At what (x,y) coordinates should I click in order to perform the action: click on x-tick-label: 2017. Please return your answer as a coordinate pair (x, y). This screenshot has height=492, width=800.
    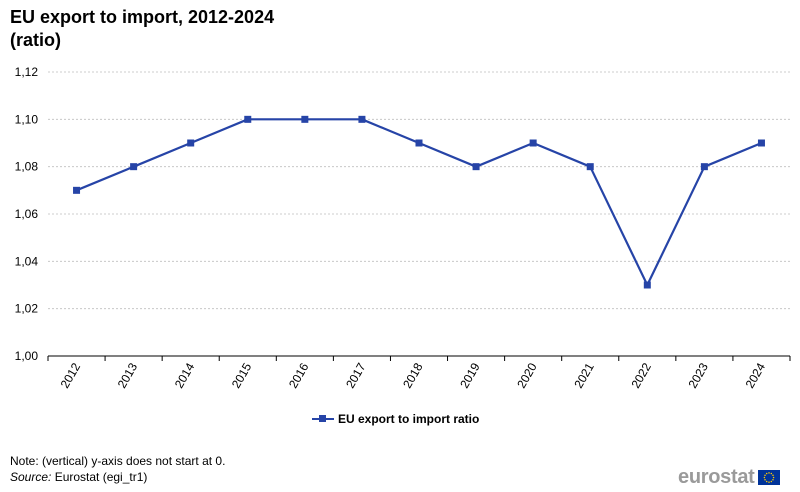
    Looking at the image, I should click on (356, 375).